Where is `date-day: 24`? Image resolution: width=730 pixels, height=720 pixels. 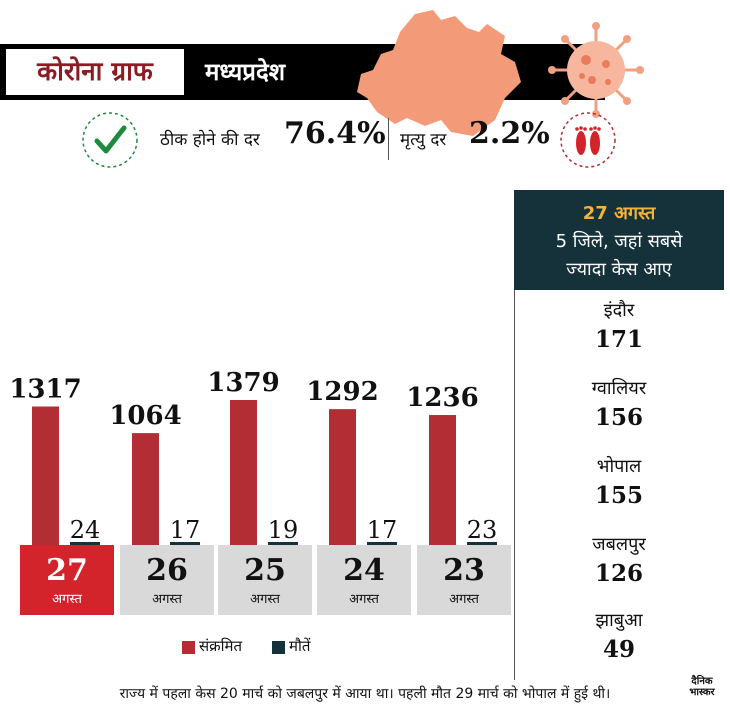
date-day: 24 is located at coordinates (364, 570).